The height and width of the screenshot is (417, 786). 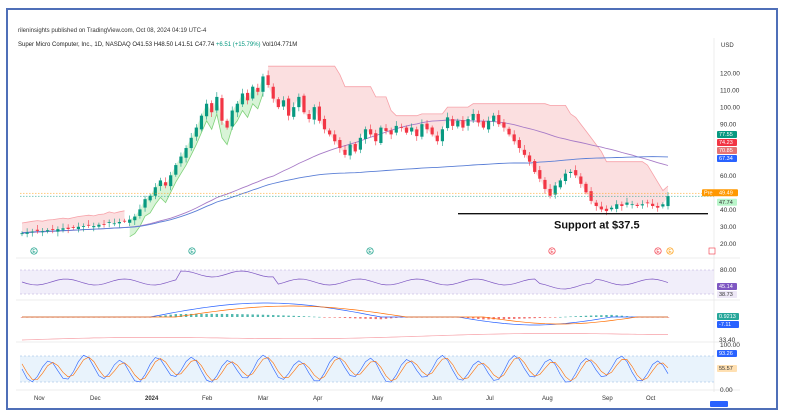 I want to click on price-axis-label: 120.00, so click(x=730, y=74).